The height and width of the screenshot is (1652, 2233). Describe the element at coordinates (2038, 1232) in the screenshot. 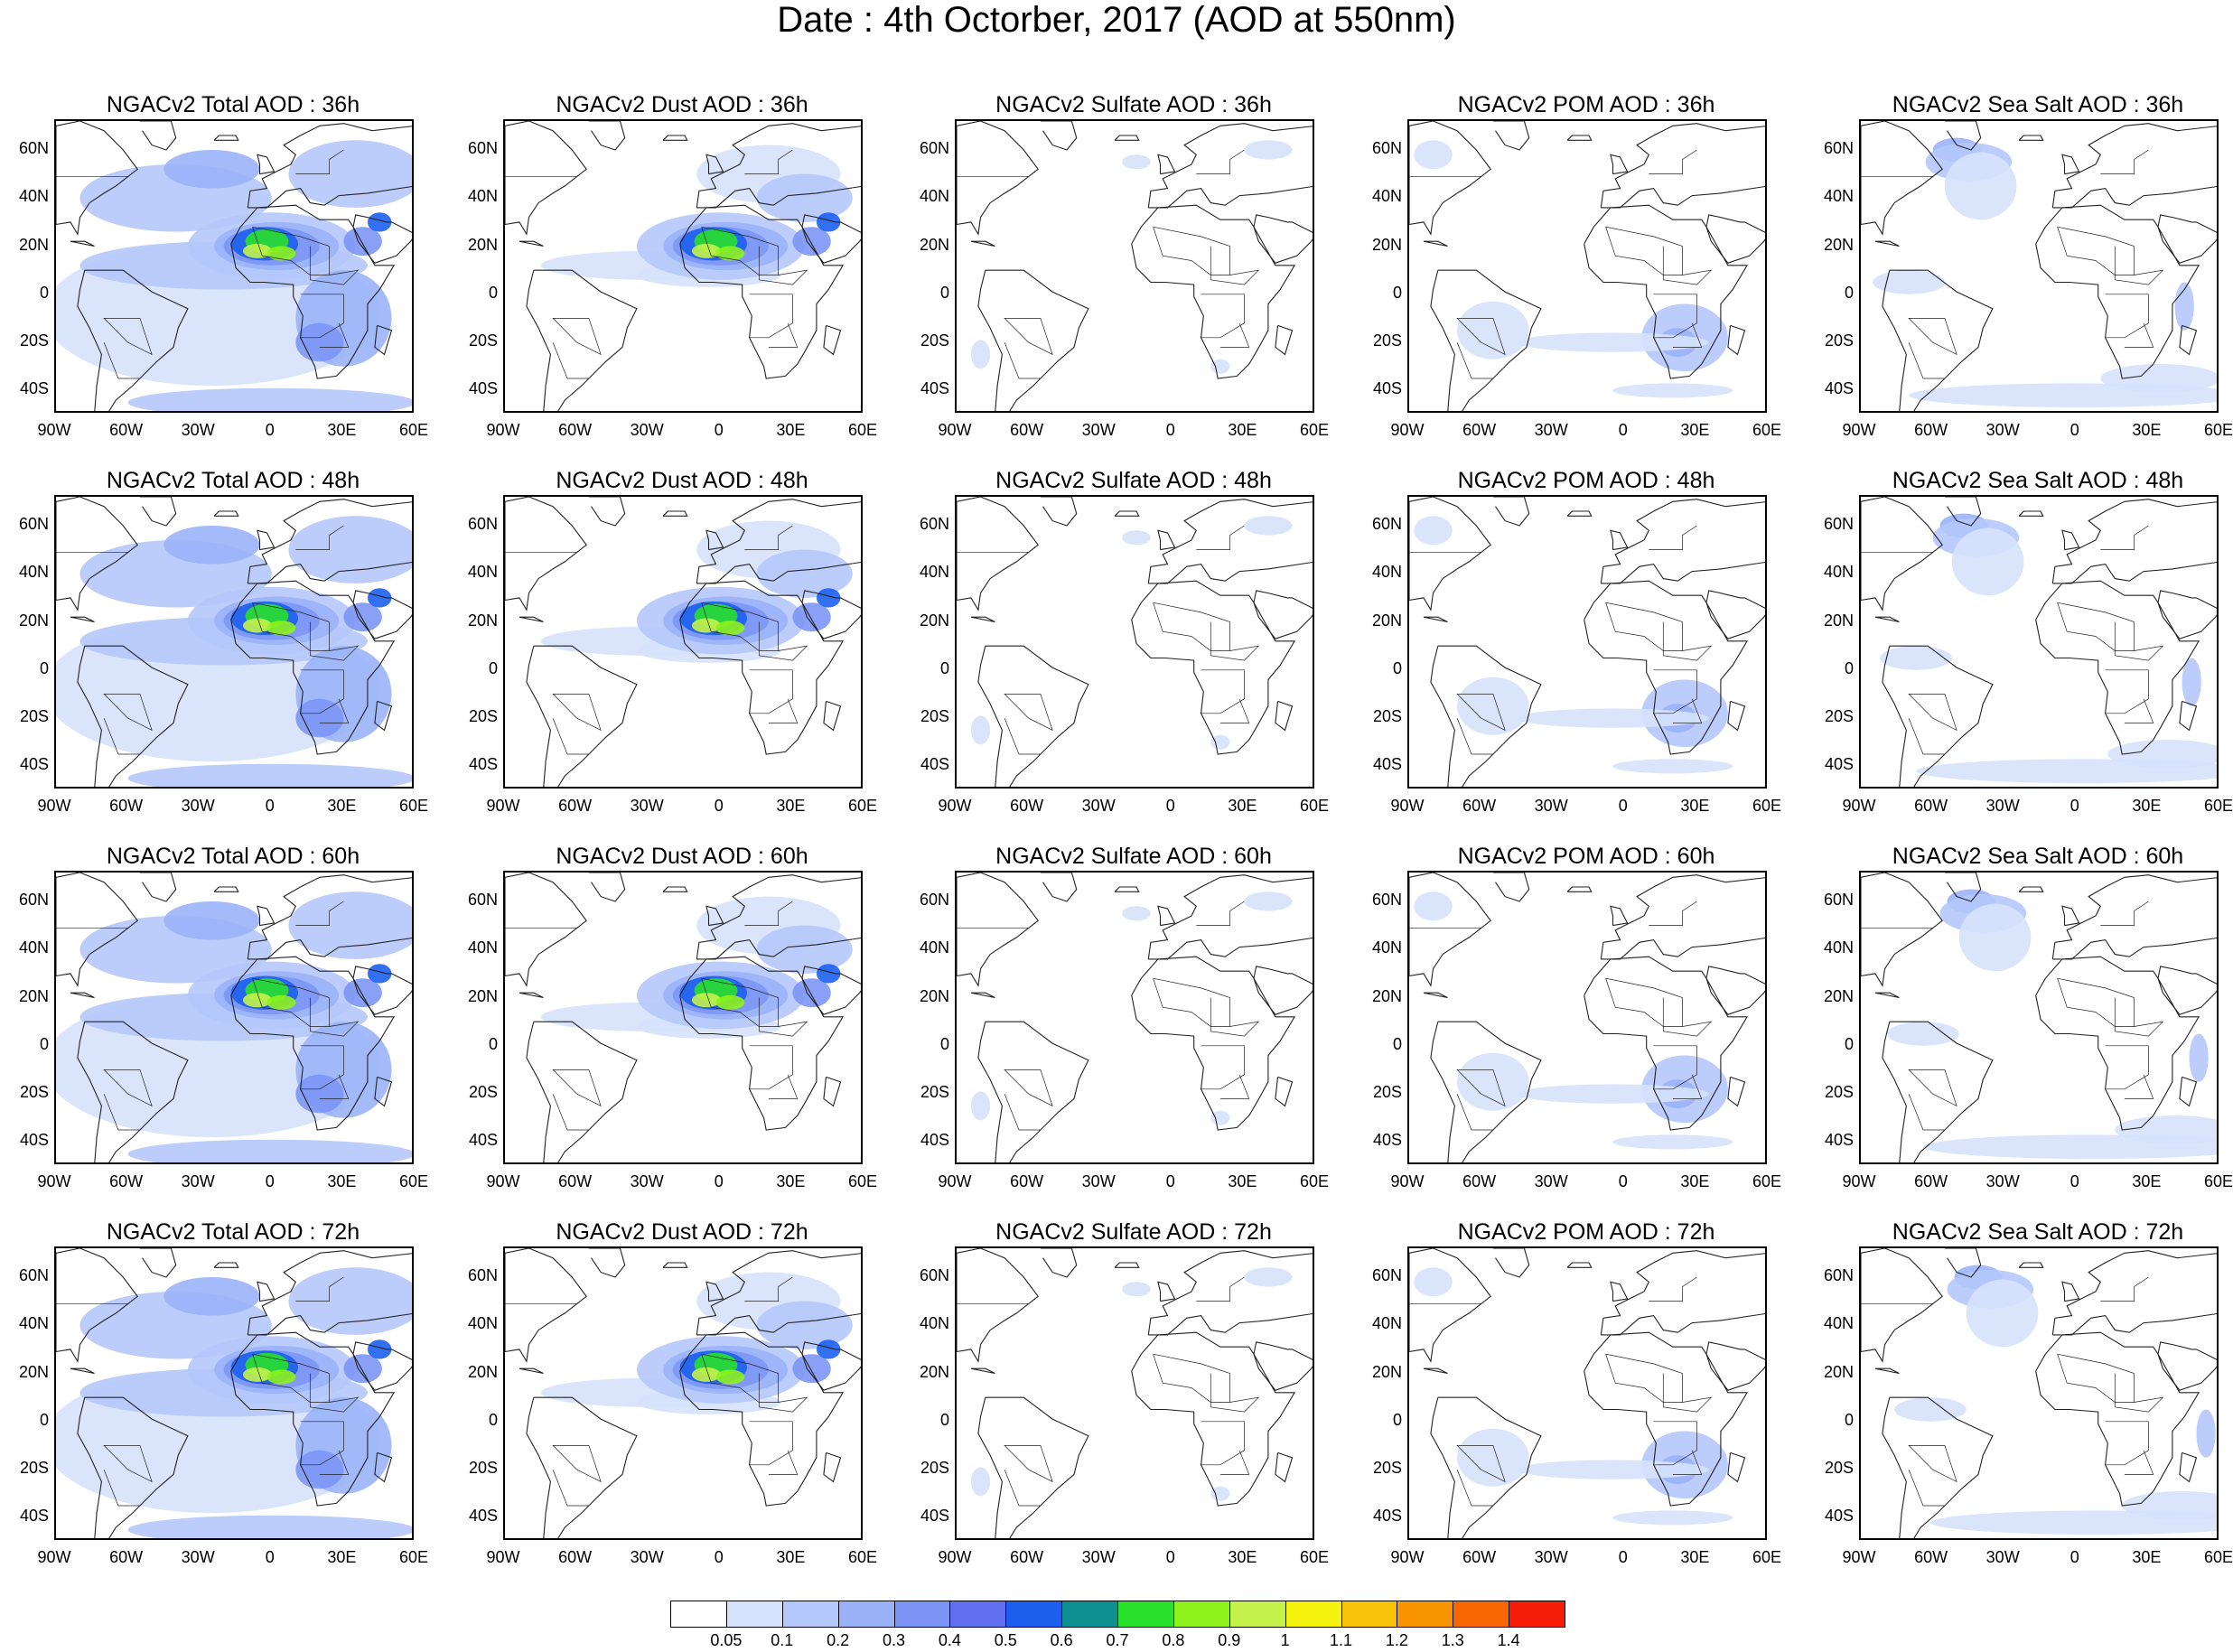

I see `panel-title: NGACv2 Sea Salt AOD : 72h` at that location.